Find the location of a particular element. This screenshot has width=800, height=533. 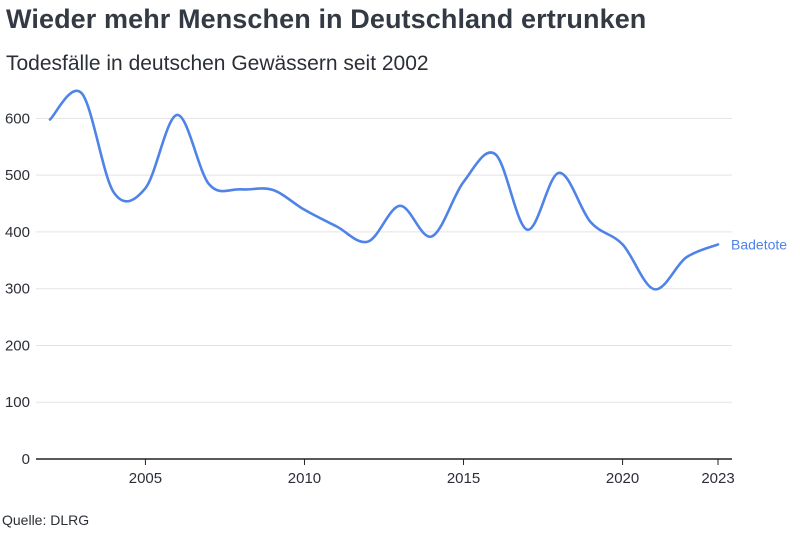

y-tick-label: 200 is located at coordinates (17, 345).